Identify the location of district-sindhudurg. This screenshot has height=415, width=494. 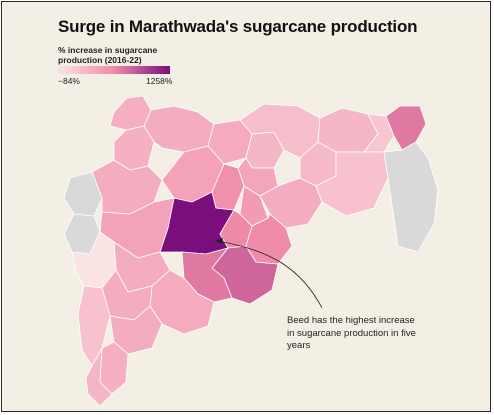
(99, 377).